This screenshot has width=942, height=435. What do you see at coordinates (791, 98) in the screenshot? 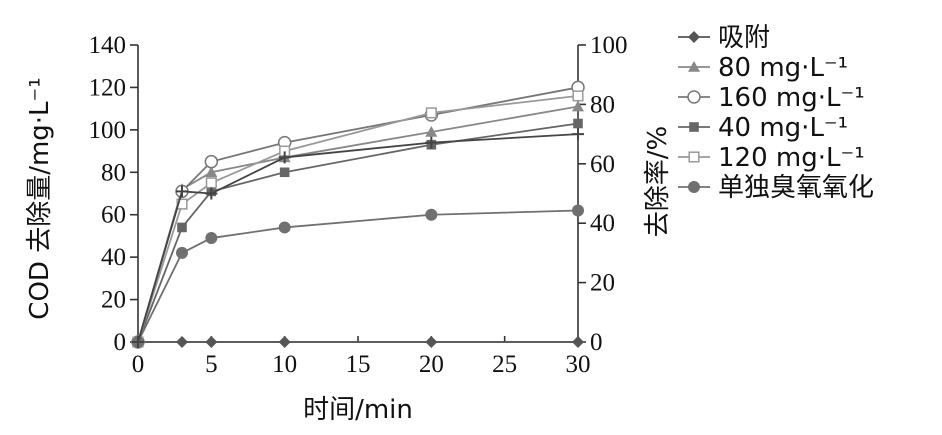
I see `legend-label: 160 mg·L⁻¹` at bounding box center [791, 98].